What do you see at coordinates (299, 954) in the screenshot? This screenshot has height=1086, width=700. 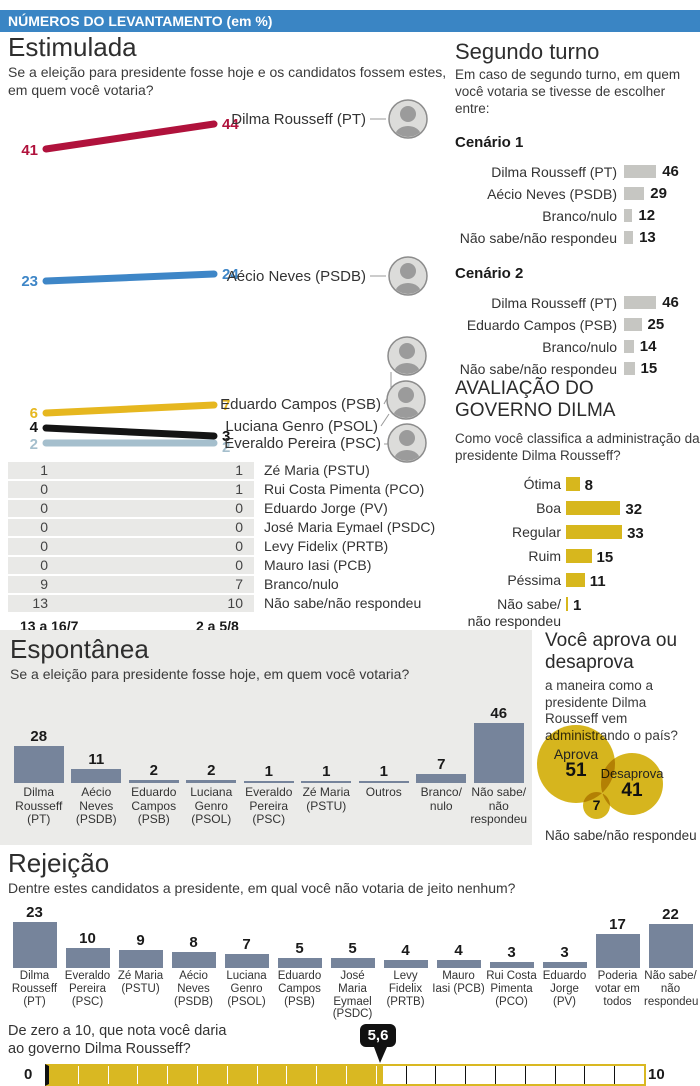 I see `bar-column: 5` at bounding box center [299, 954].